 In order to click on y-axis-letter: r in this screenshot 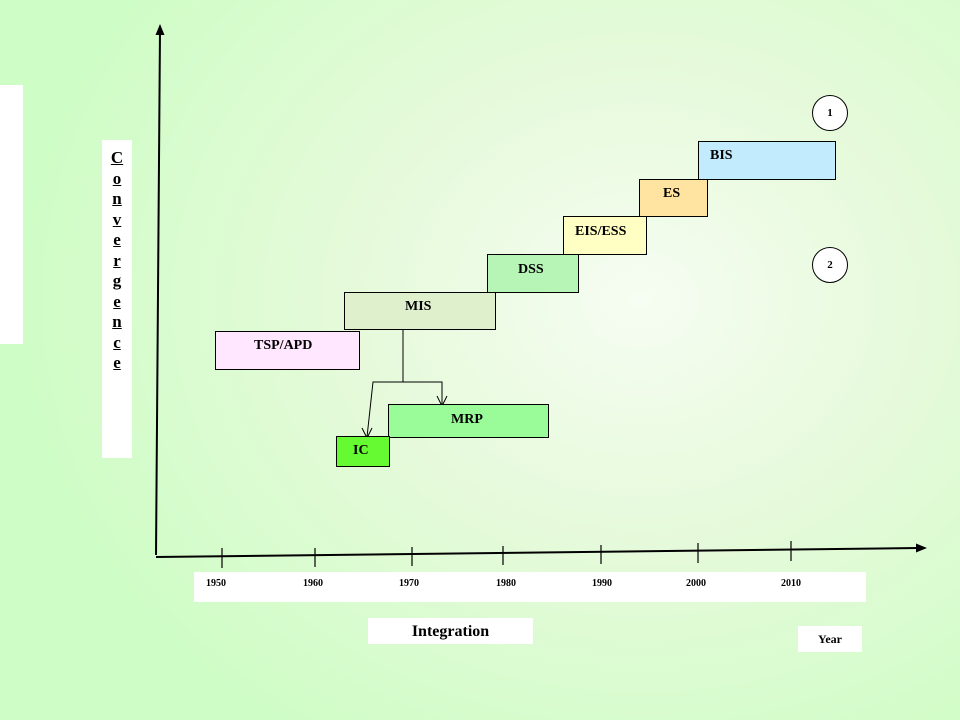, I will do `click(117, 260)`.